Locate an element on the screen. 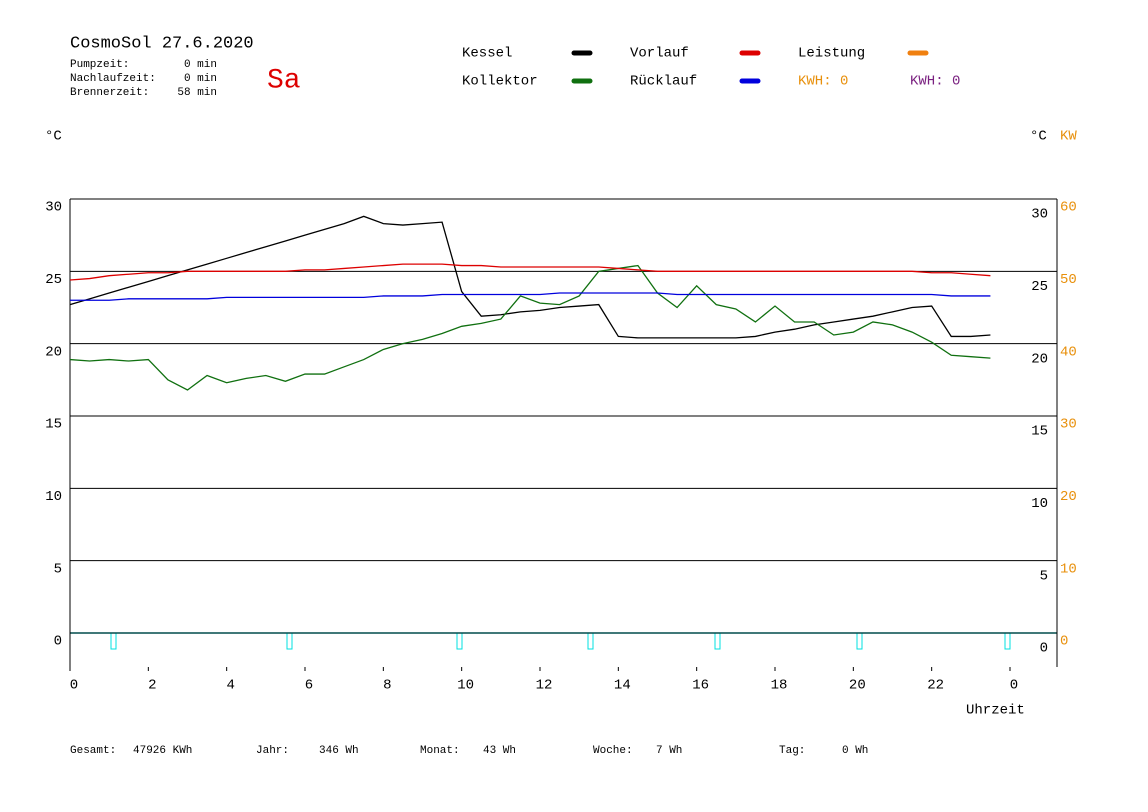 This screenshot has width=1148, height=812. total-value: 47926 KWh is located at coordinates (162, 751).